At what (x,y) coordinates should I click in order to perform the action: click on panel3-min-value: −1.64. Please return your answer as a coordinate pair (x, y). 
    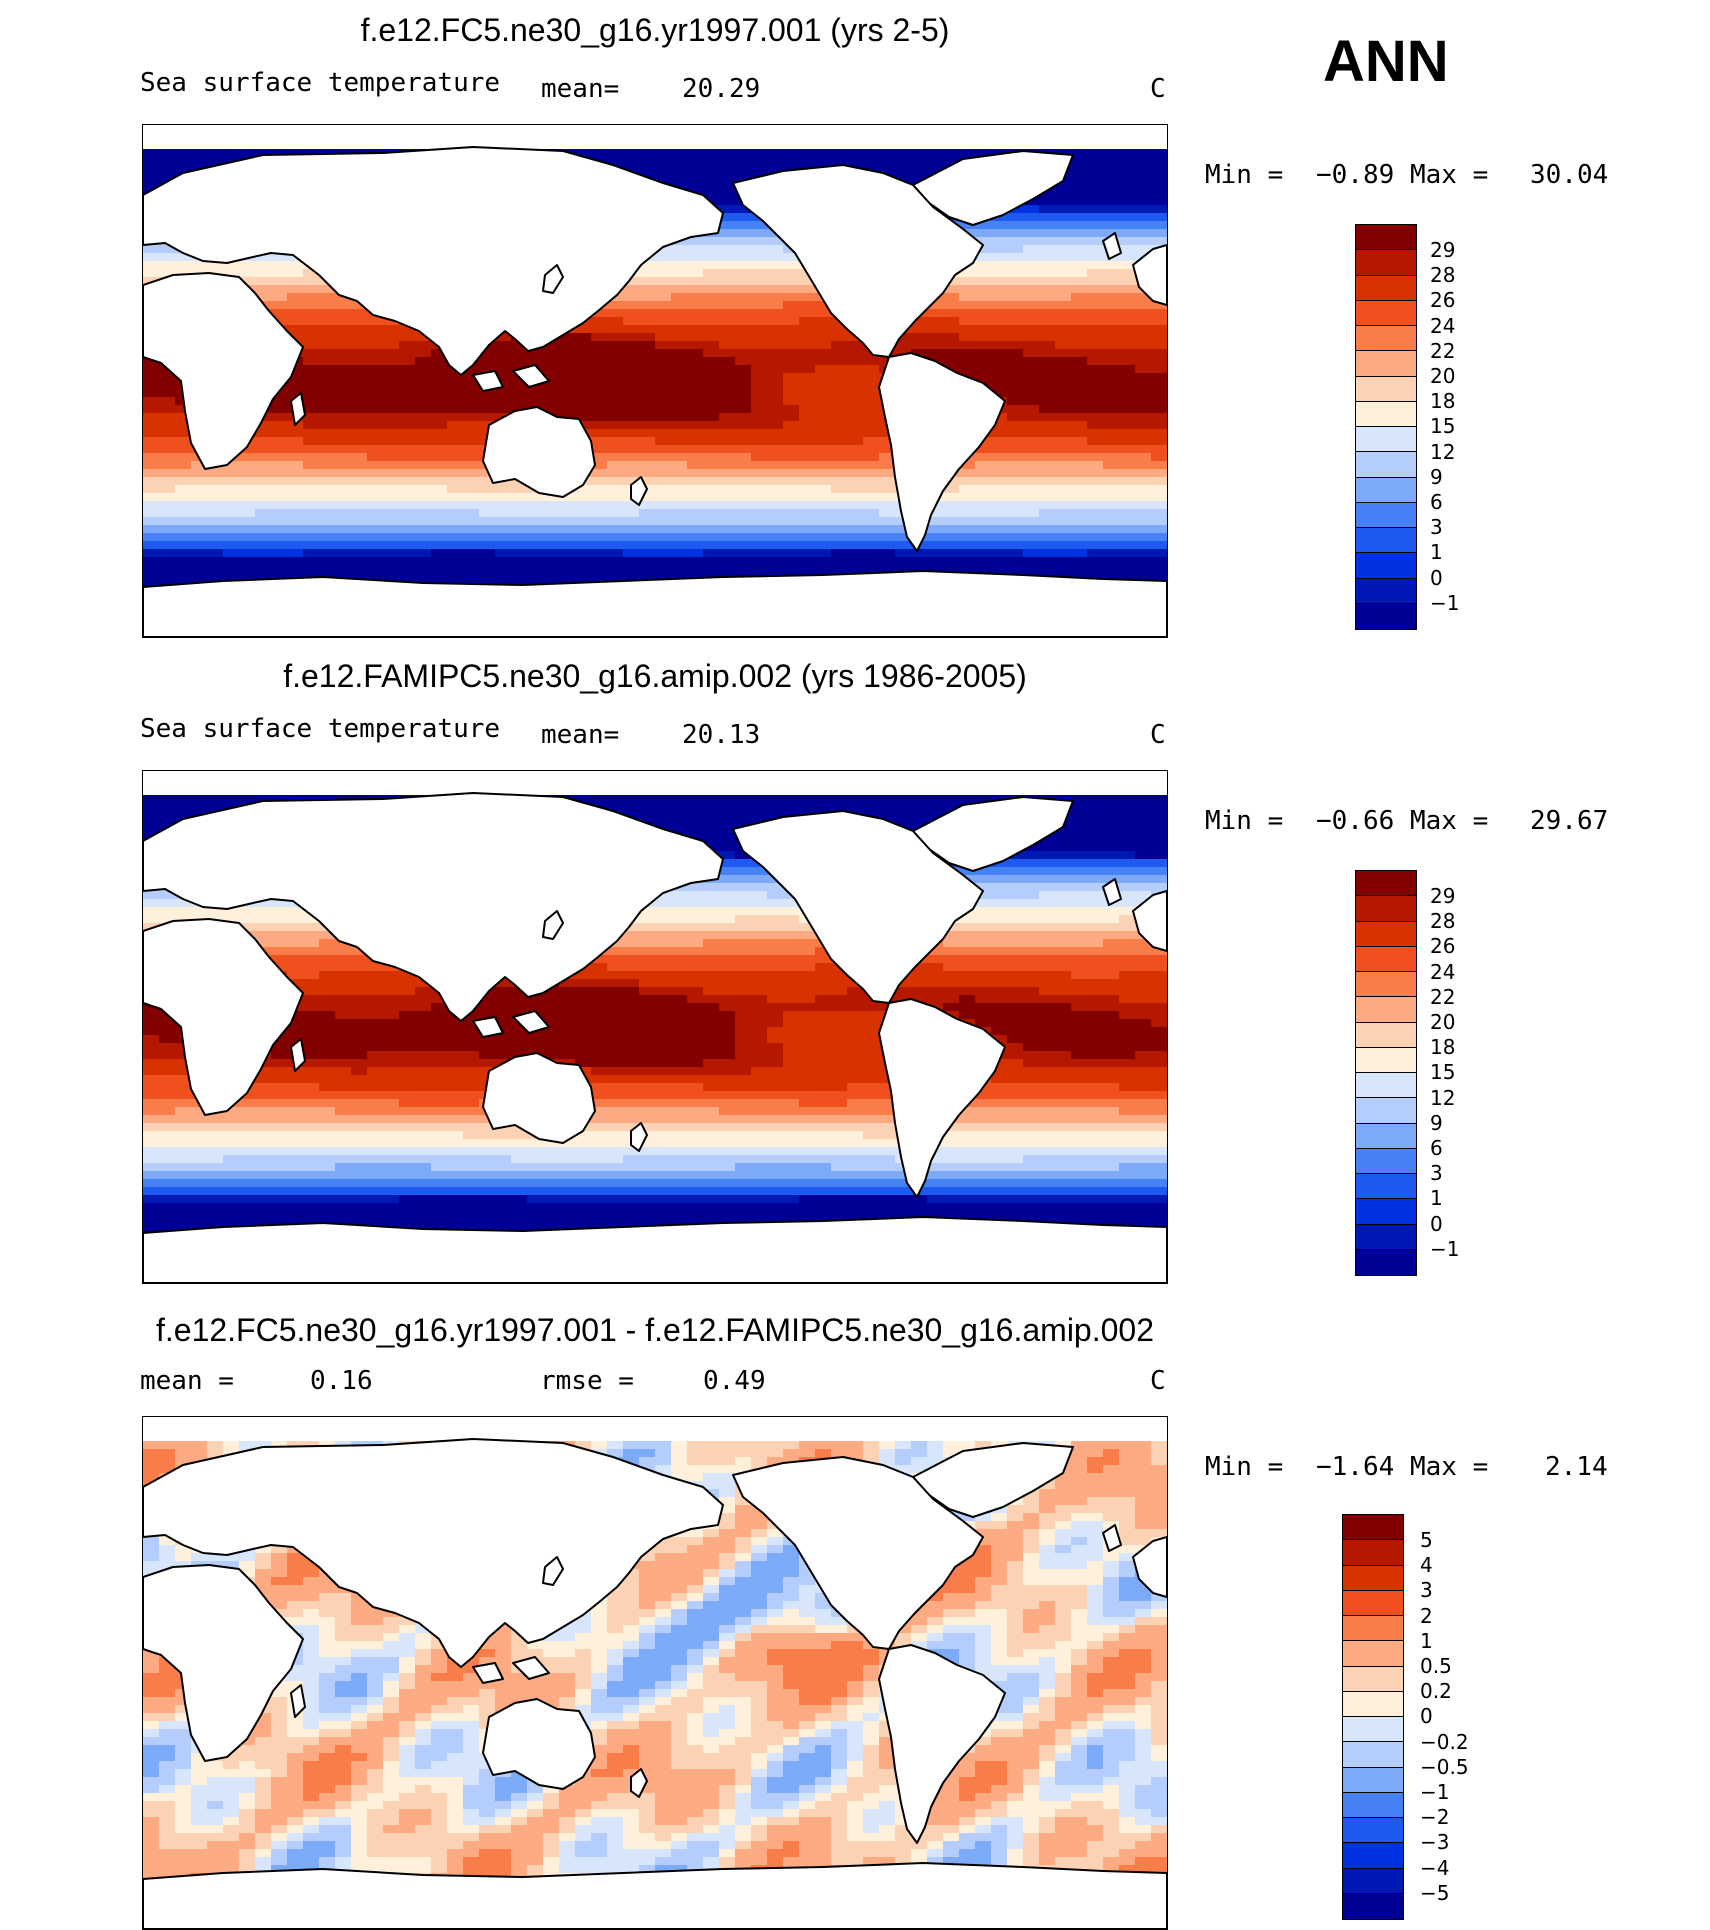
    Looking at the image, I should click on (1355, 1467).